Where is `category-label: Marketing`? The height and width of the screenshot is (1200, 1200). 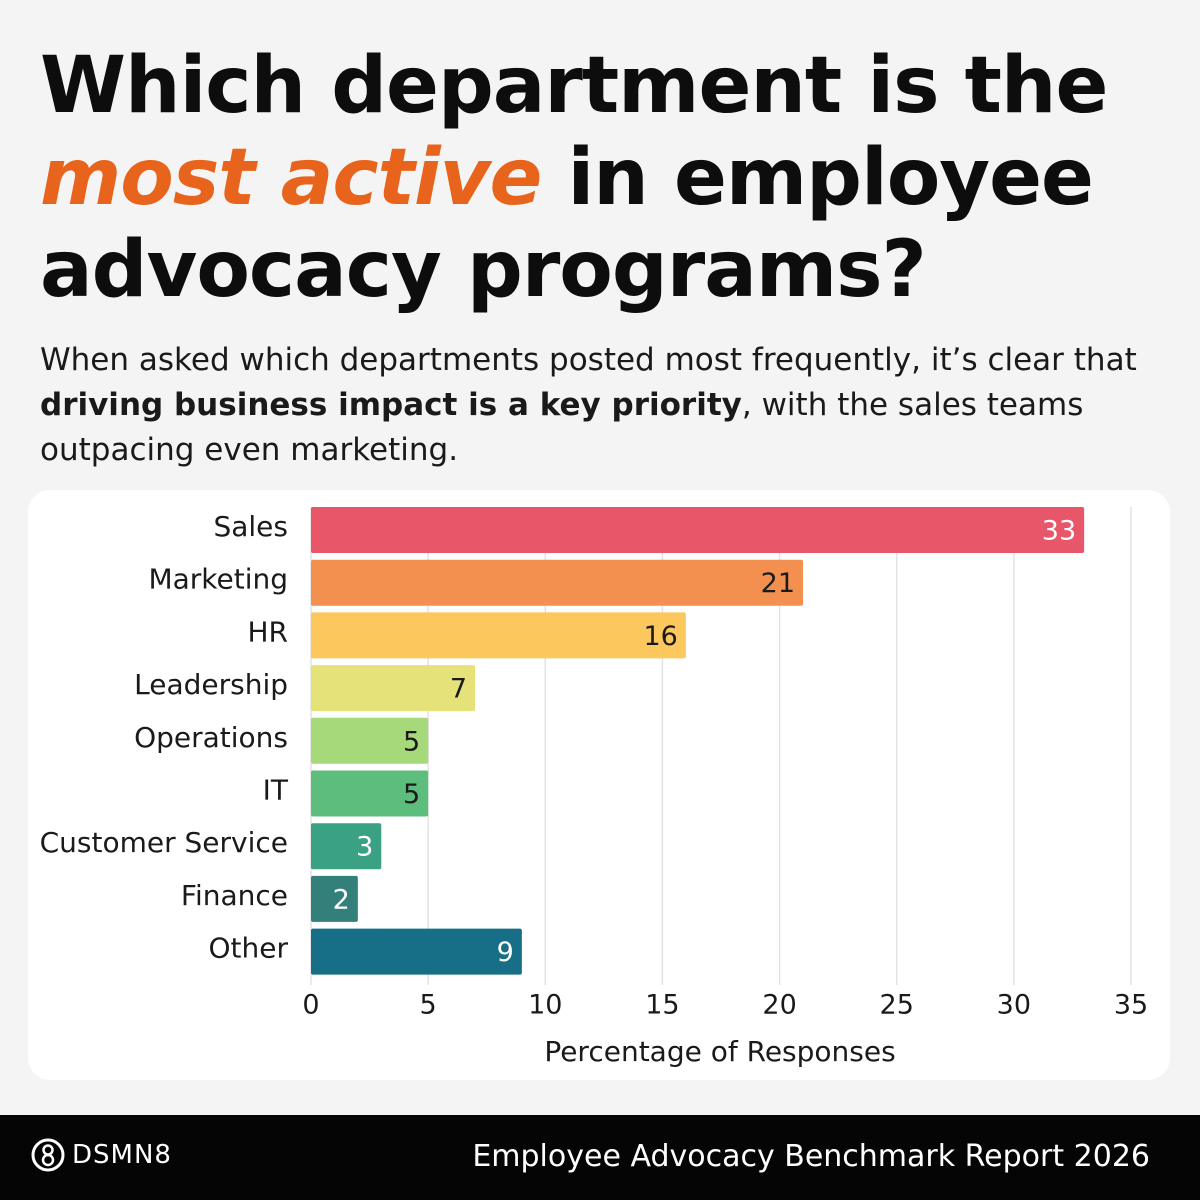
category-label: Marketing is located at coordinates (218, 579).